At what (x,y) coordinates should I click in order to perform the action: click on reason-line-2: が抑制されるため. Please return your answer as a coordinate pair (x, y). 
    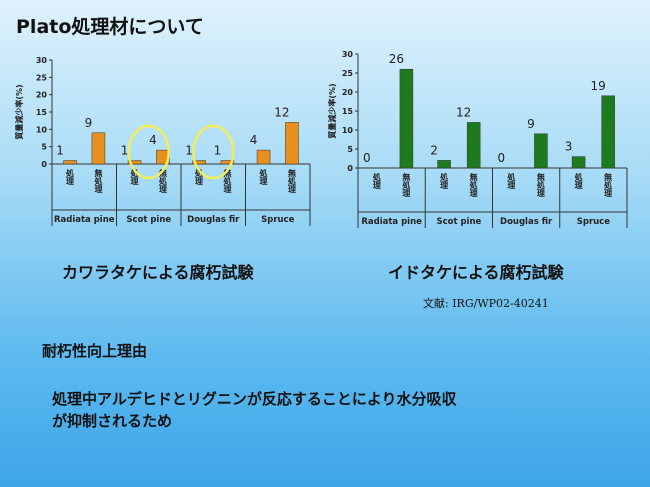
    Looking at the image, I should click on (112, 421).